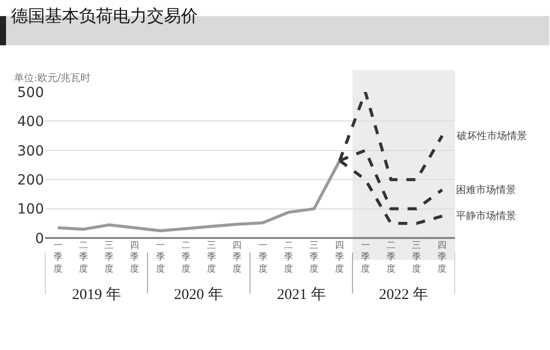 The height and width of the screenshot is (350, 550). I want to click on series-label: 破坏性市场情景, so click(491, 136).